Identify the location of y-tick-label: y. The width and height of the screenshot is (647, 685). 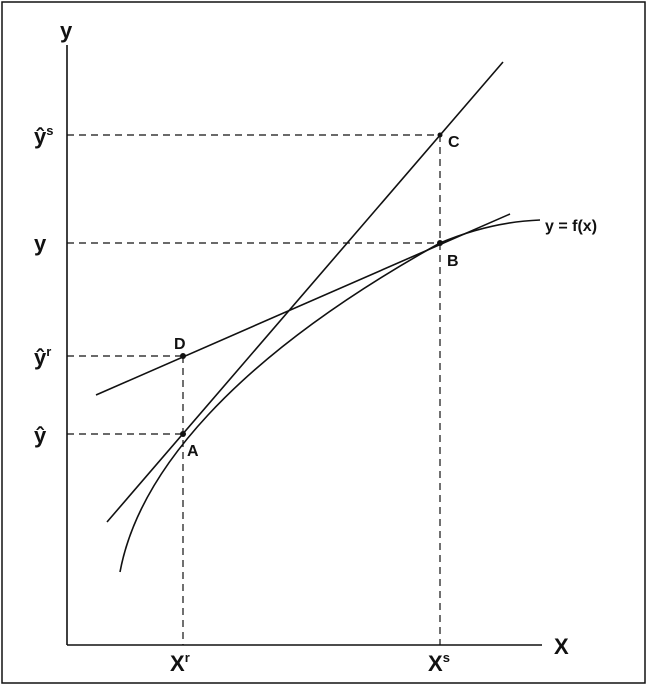
(40, 243).